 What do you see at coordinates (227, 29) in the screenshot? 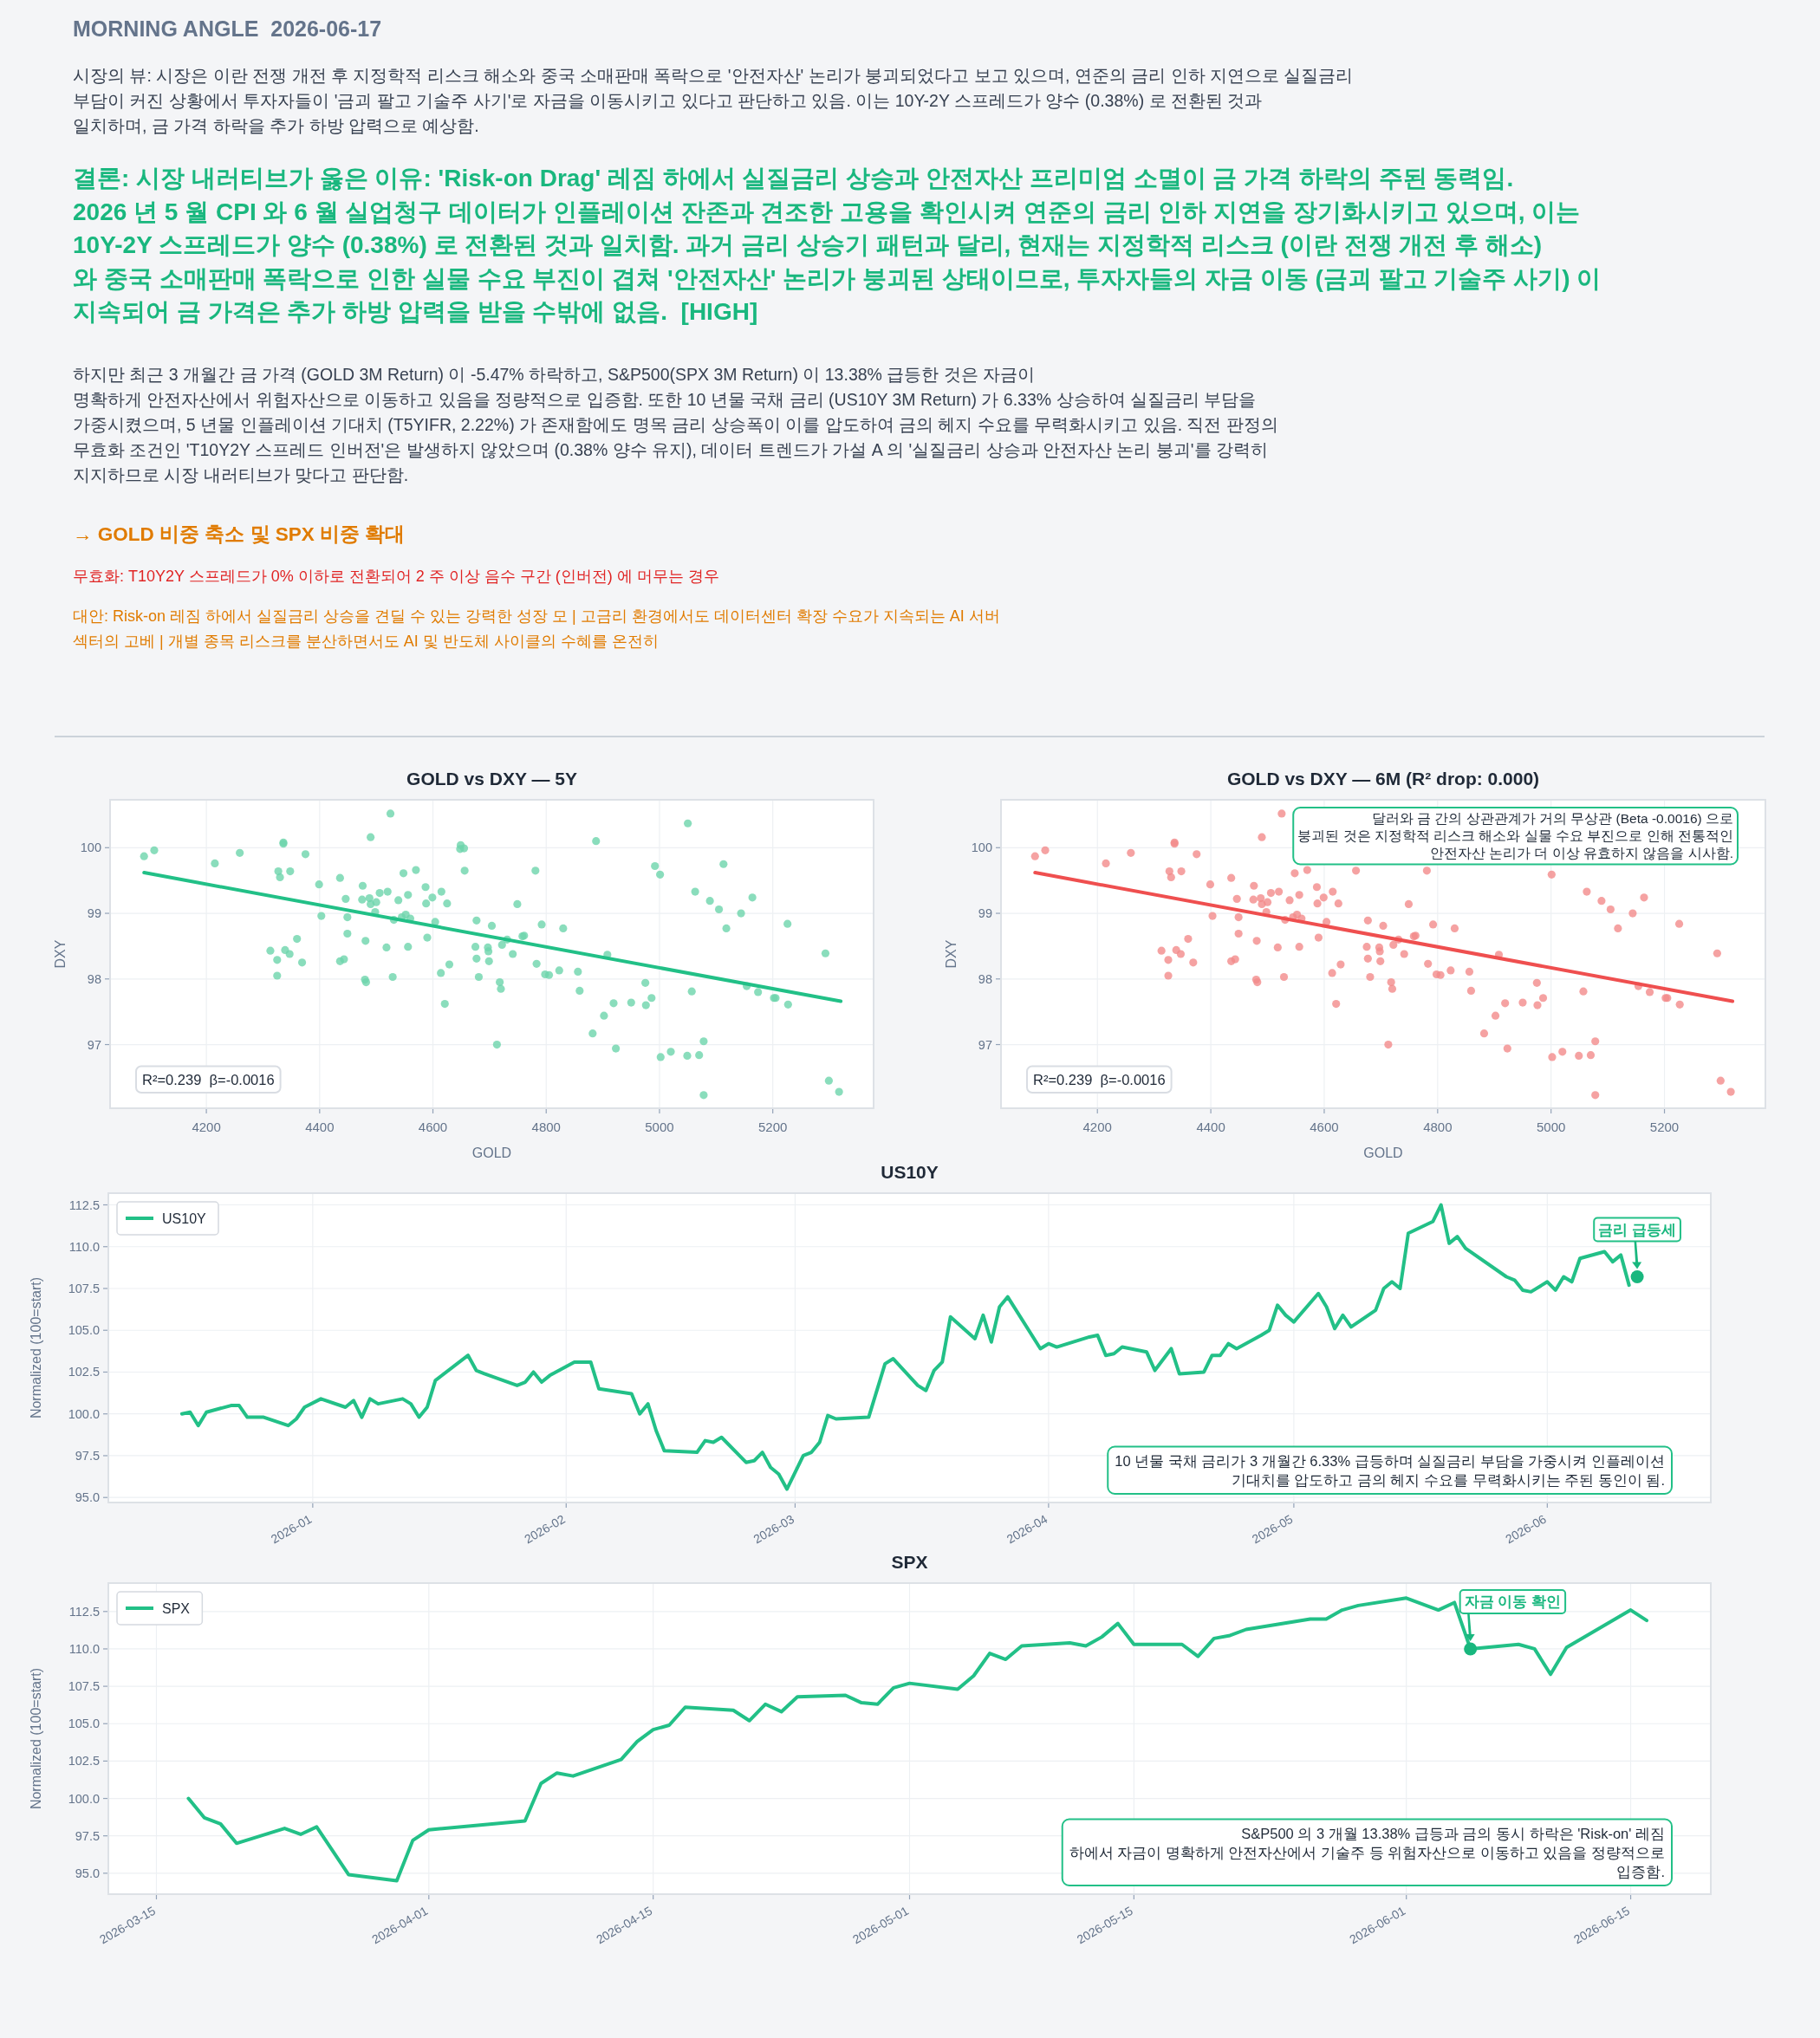
I see `text: MORNING ANGLE 2026-06-17` at bounding box center [227, 29].